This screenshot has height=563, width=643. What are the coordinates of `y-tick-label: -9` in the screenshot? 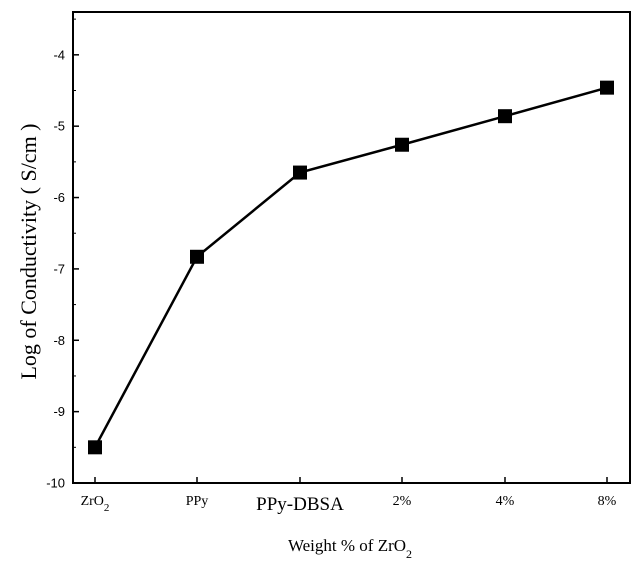 It's located at (59, 411).